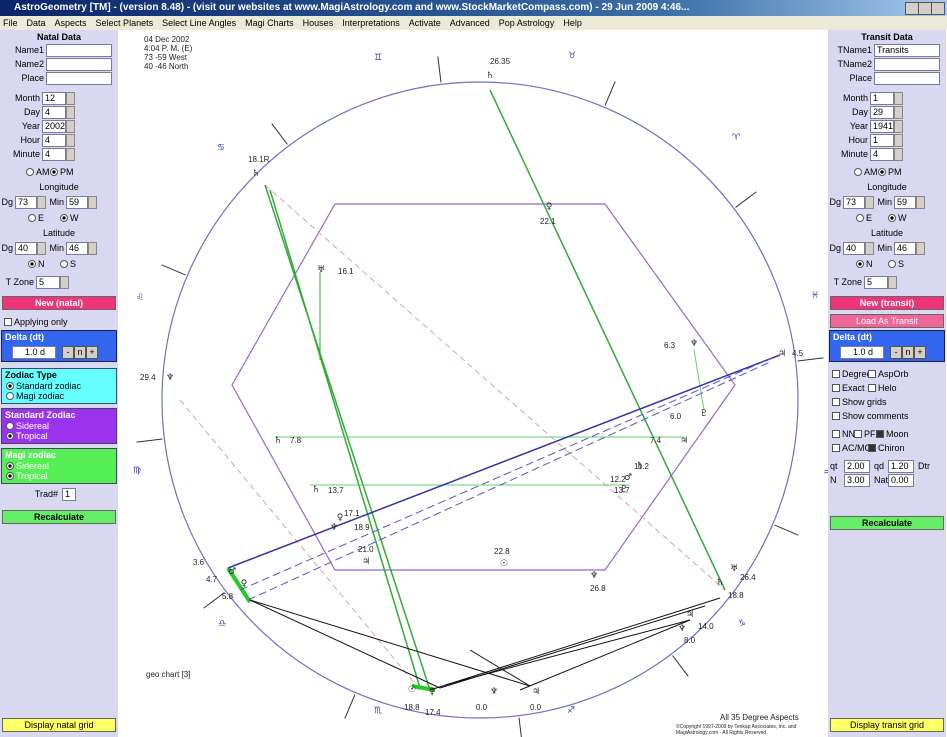 The width and height of the screenshot is (947, 737). I want to click on menu-item: Houses, so click(318, 23).